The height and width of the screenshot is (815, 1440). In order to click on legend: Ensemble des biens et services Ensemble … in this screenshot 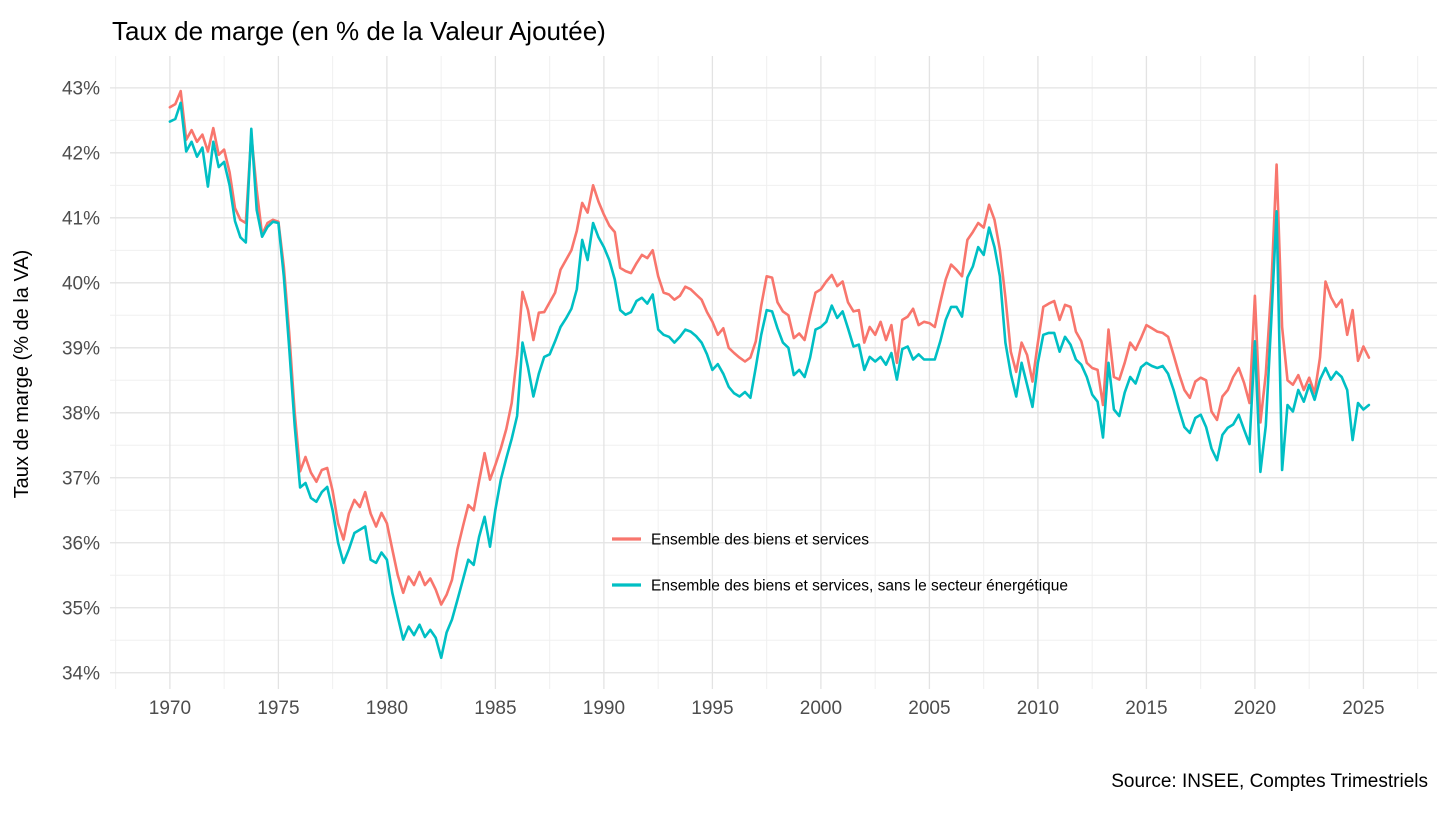, I will do `click(840, 563)`.